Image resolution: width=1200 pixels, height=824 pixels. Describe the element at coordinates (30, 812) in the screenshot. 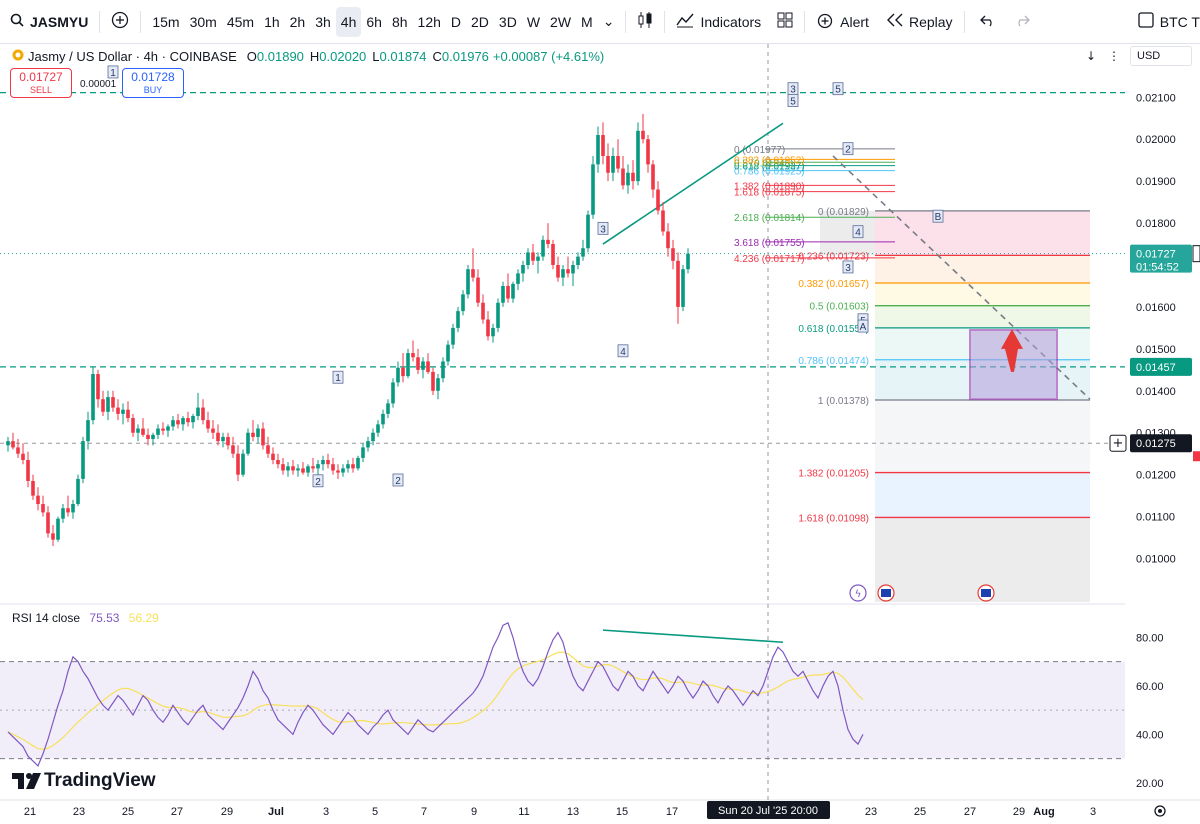

I see `time-tick: 21` at that location.